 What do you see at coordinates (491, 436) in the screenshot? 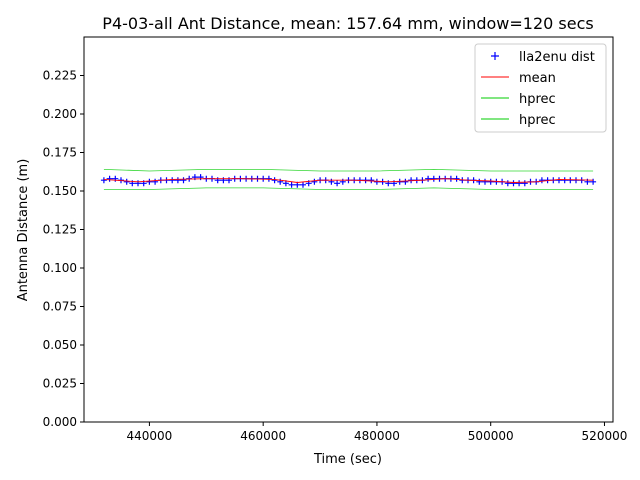
I see `x-tick-label: 500000` at bounding box center [491, 436].